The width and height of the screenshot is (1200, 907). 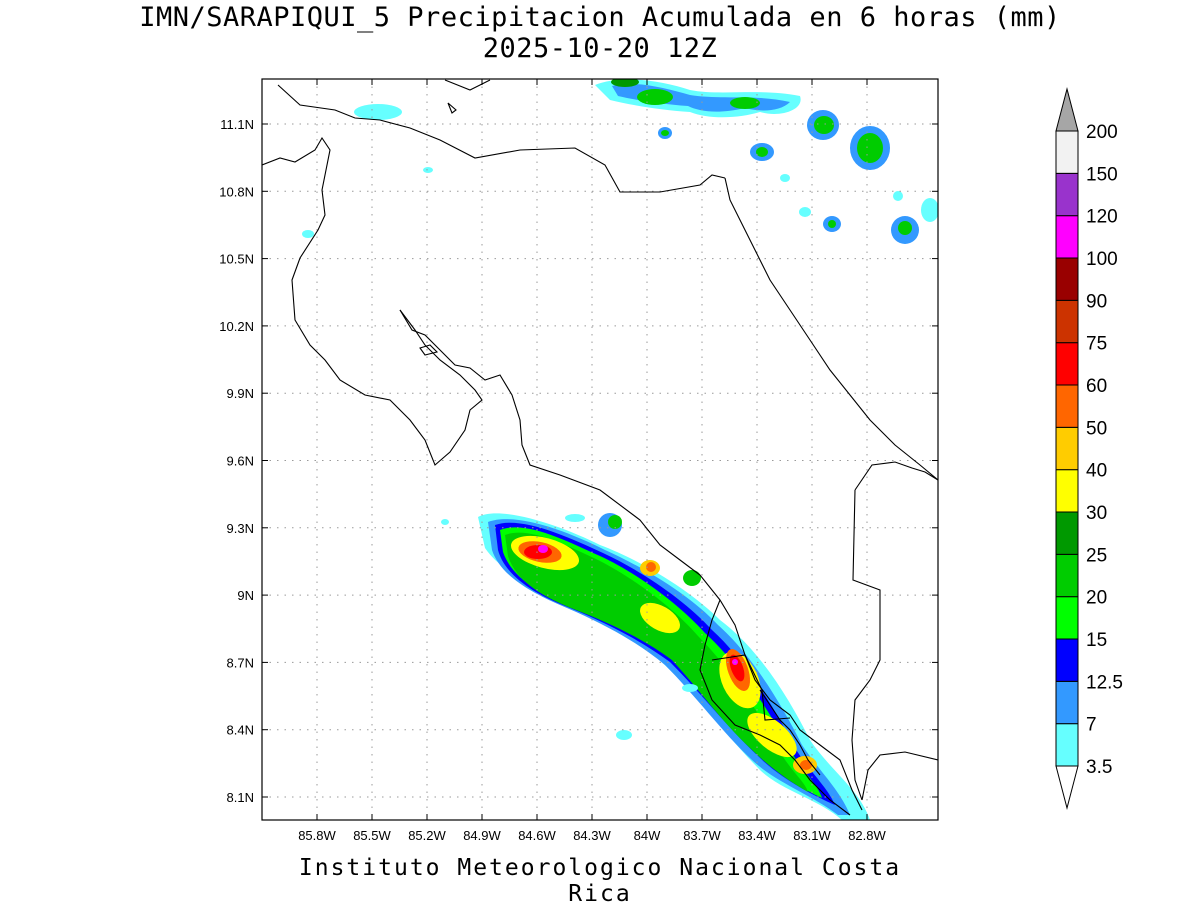 What do you see at coordinates (482, 835) in the screenshot?
I see `lon-tick-label: 84.9W` at bounding box center [482, 835].